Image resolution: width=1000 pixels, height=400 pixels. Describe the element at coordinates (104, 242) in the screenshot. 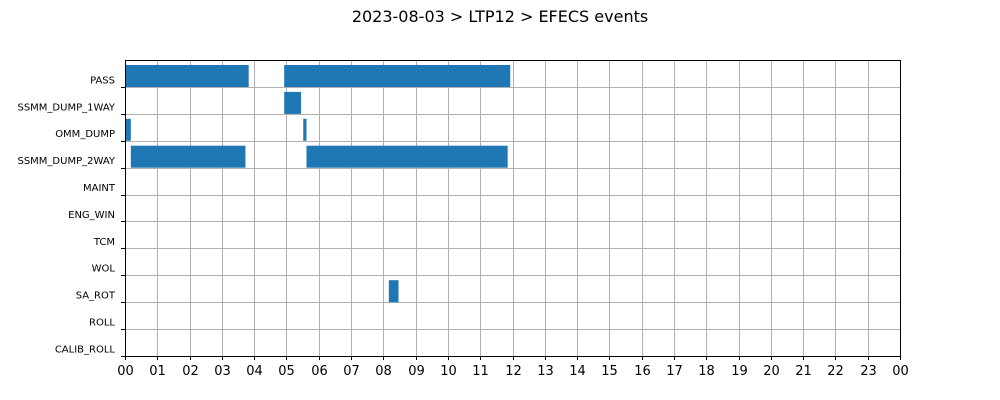

I see `y-tick-label: TCM` at that location.